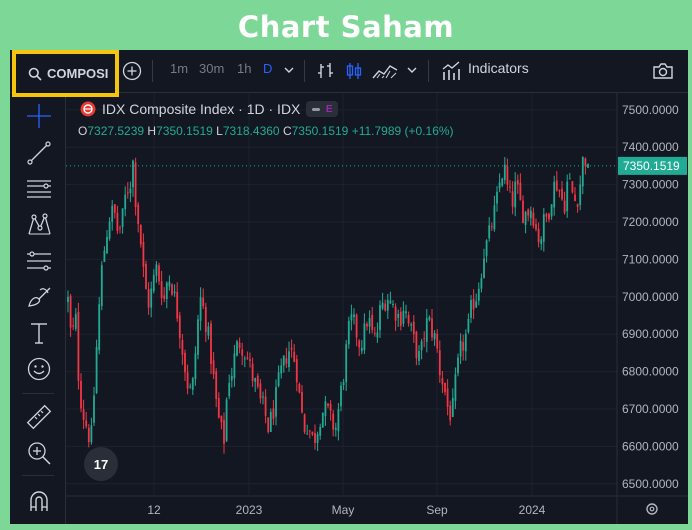 This screenshot has height=530, width=692. What do you see at coordinates (101, 464) in the screenshot?
I see `tradingview-logo: 17` at bounding box center [101, 464].